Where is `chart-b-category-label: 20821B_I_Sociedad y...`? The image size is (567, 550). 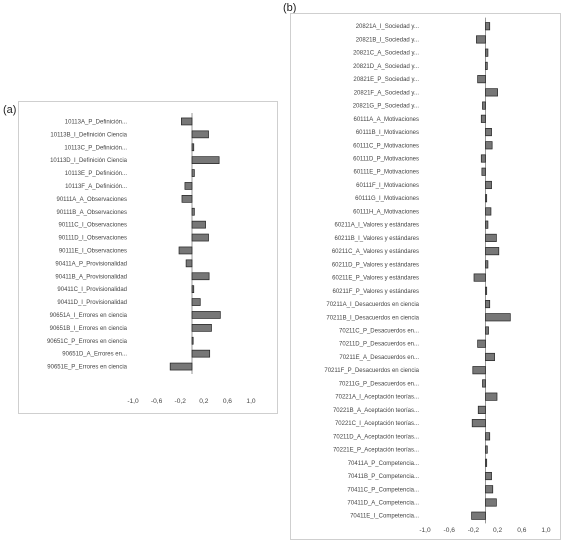
chart-b-category-label: 20821B_I_Sociedad y... is located at coordinates (388, 40).